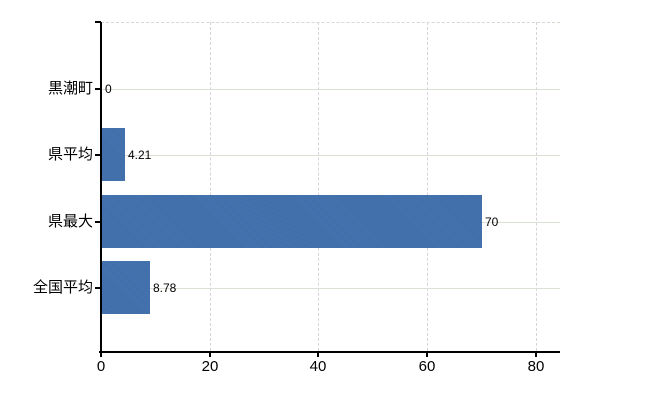  I want to click on x-axis-tick-label-80: 80, so click(536, 366).